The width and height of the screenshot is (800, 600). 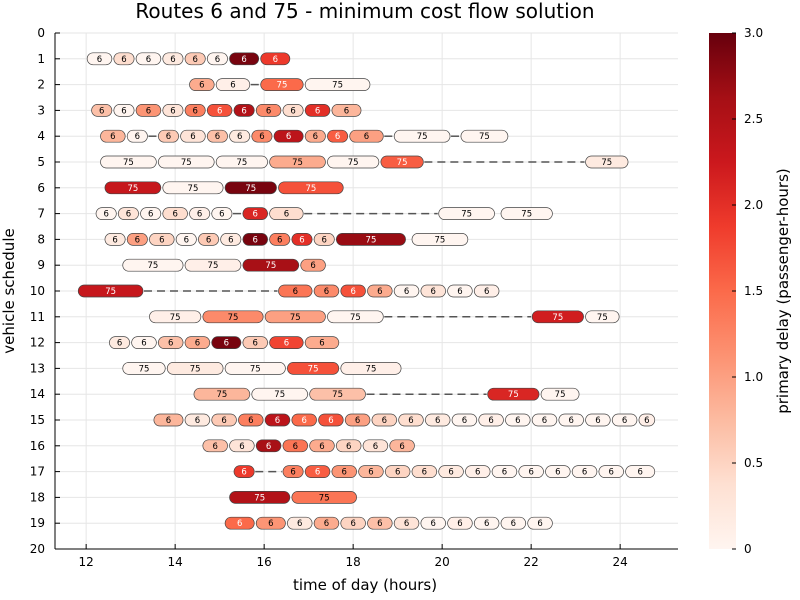 What do you see at coordinates (224, 188) in the screenshot?
I see `schedule-row: 75 75 75 75` at bounding box center [224, 188].